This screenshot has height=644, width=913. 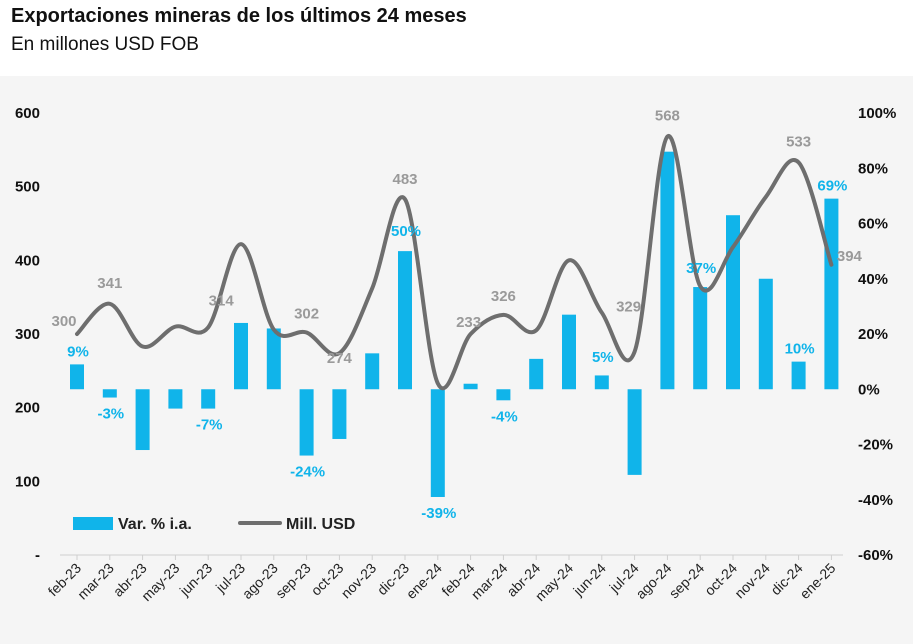 I want to click on bar-data-label: 9%, so click(x=78, y=351).